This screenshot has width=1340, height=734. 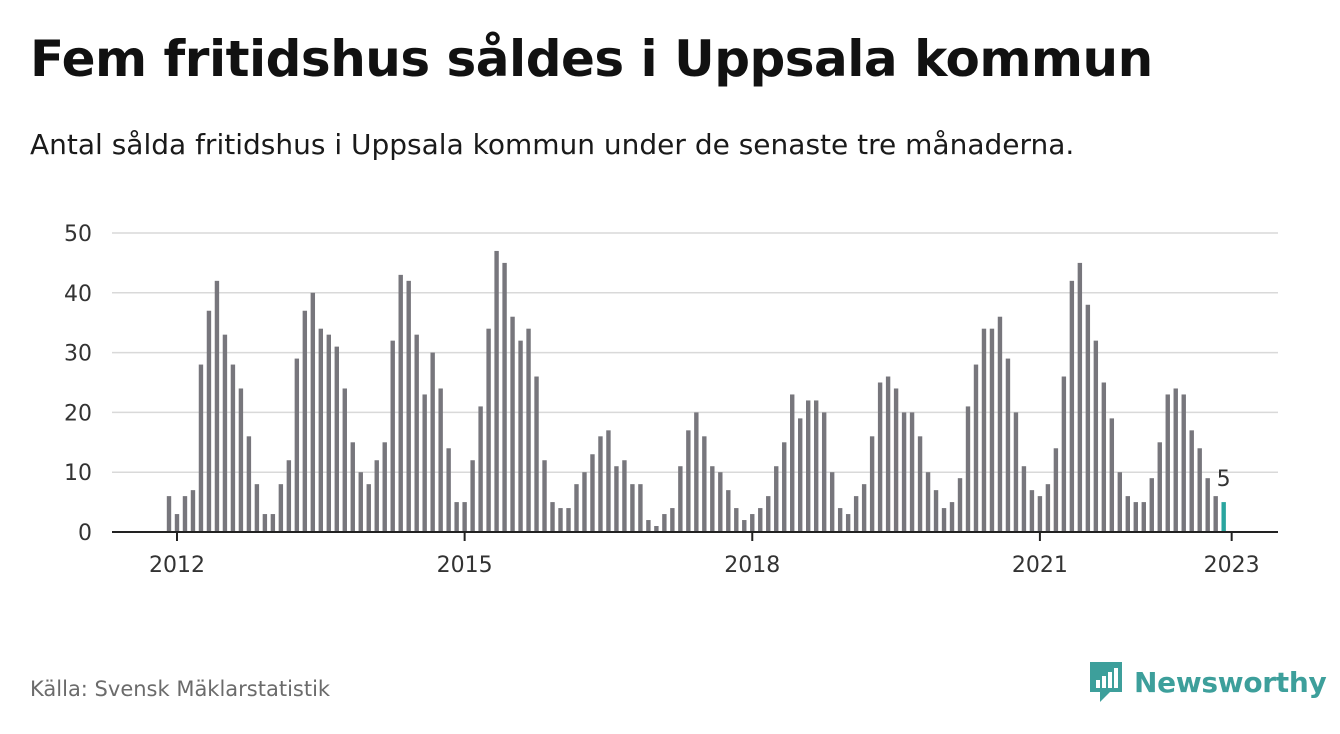 What do you see at coordinates (78, 294) in the screenshot?
I see `y-tick-label: 40` at bounding box center [78, 294].